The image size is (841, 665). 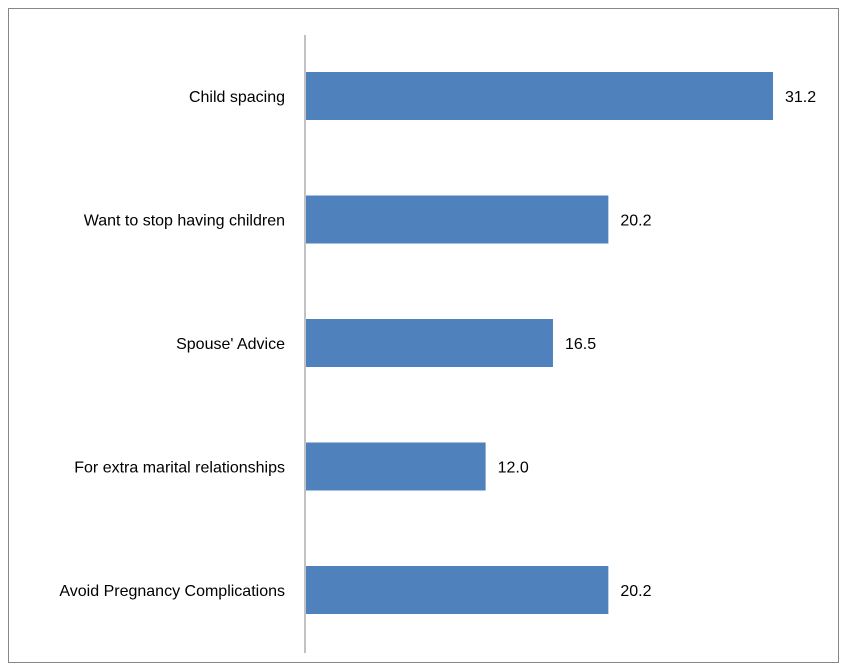 I want to click on value-label-1: 20.2, so click(x=635, y=221).